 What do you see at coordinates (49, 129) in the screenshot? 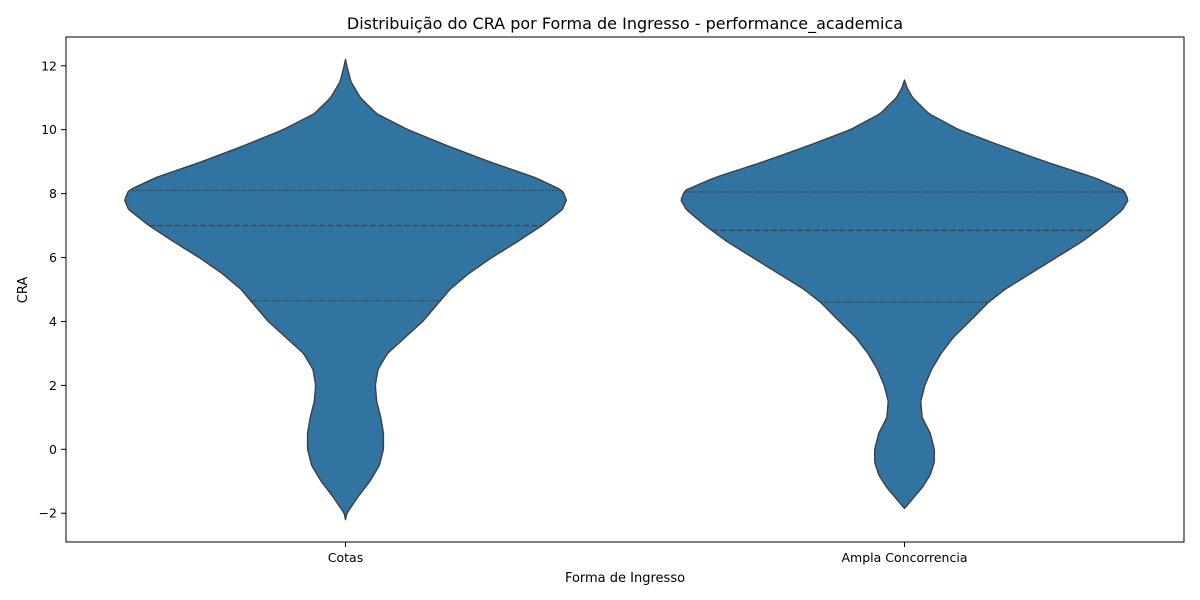
I see `y-tick-label: 10` at bounding box center [49, 129].